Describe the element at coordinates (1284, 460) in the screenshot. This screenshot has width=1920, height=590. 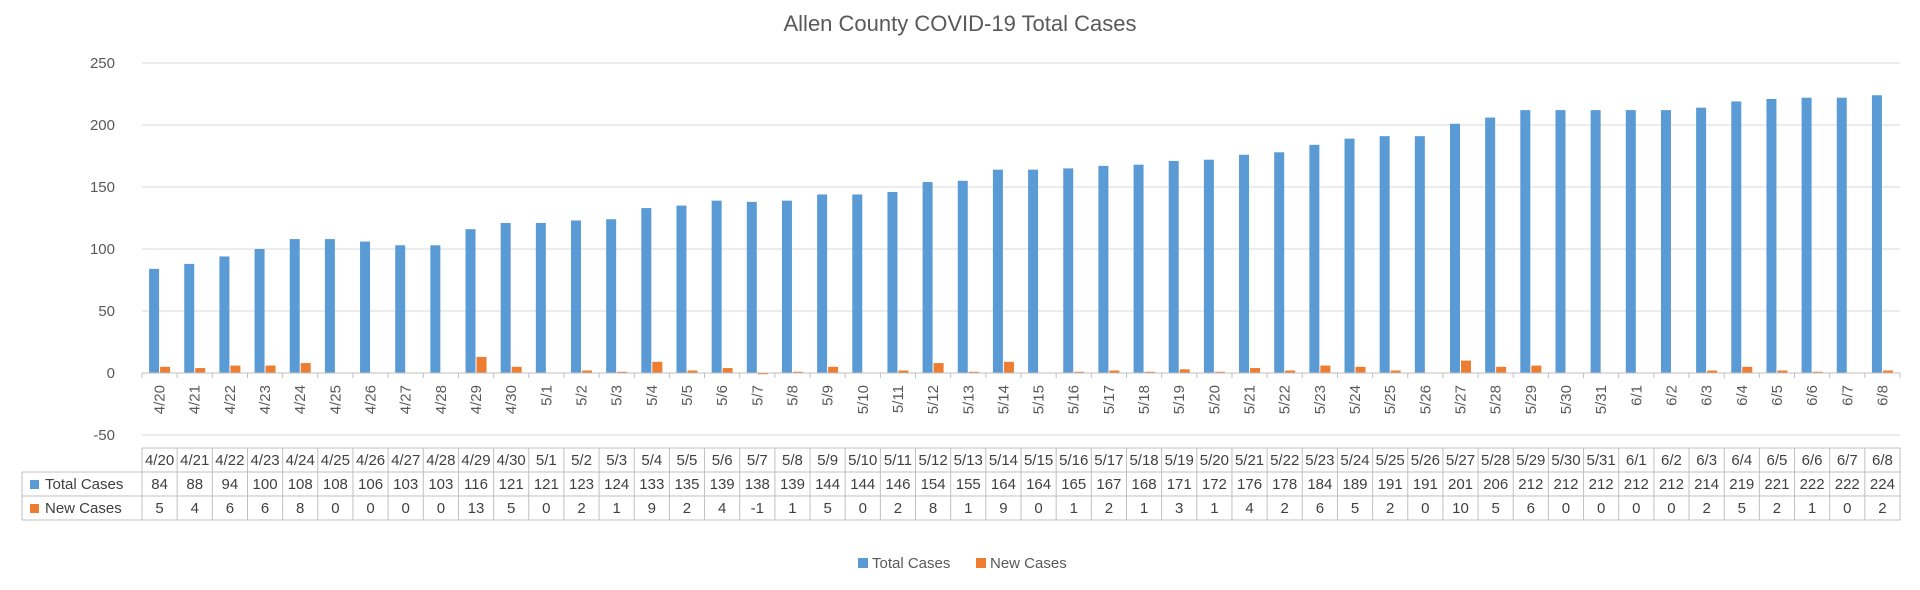
I see `table-header-cell: 5/22` at that location.